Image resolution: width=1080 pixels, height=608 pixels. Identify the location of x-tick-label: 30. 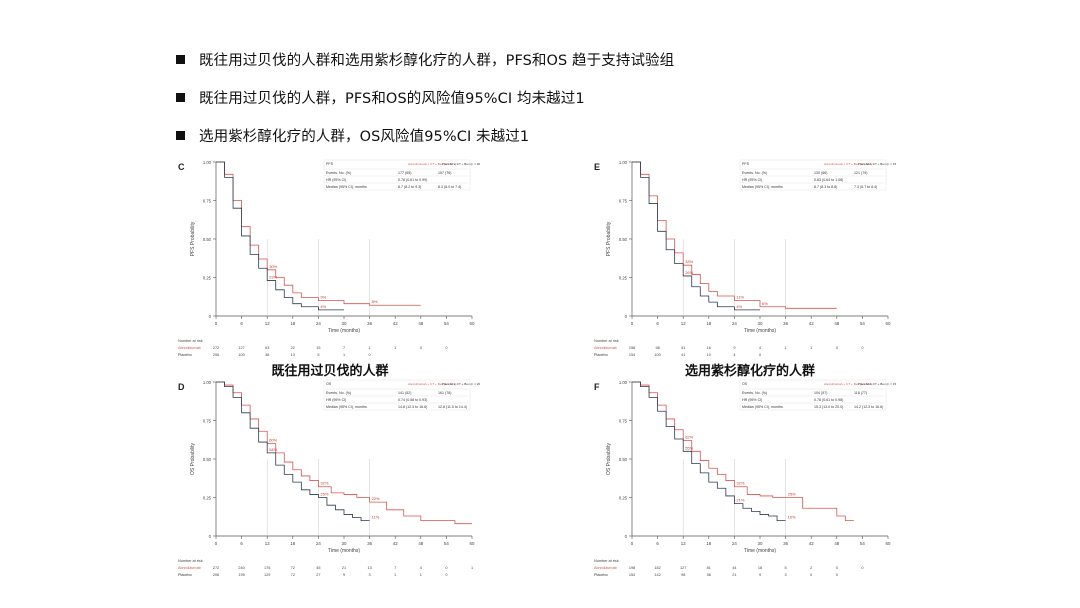
(760, 323).